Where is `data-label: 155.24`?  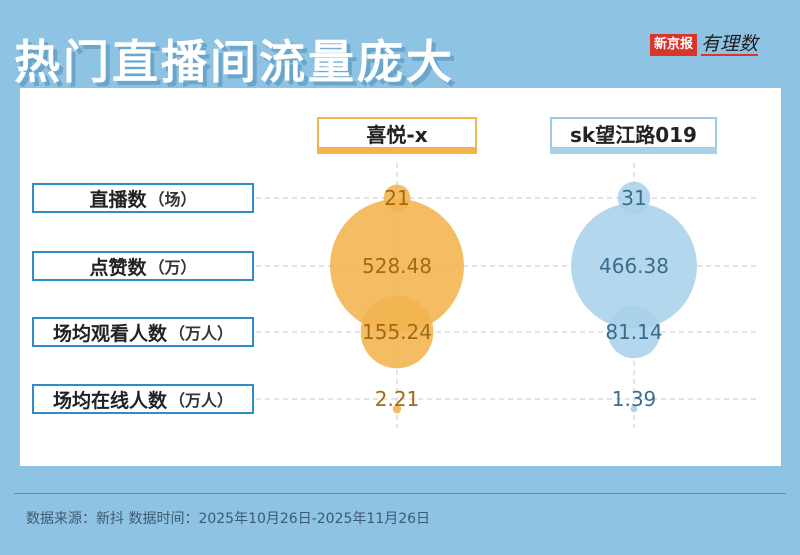
data-label: 155.24 is located at coordinates (397, 332).